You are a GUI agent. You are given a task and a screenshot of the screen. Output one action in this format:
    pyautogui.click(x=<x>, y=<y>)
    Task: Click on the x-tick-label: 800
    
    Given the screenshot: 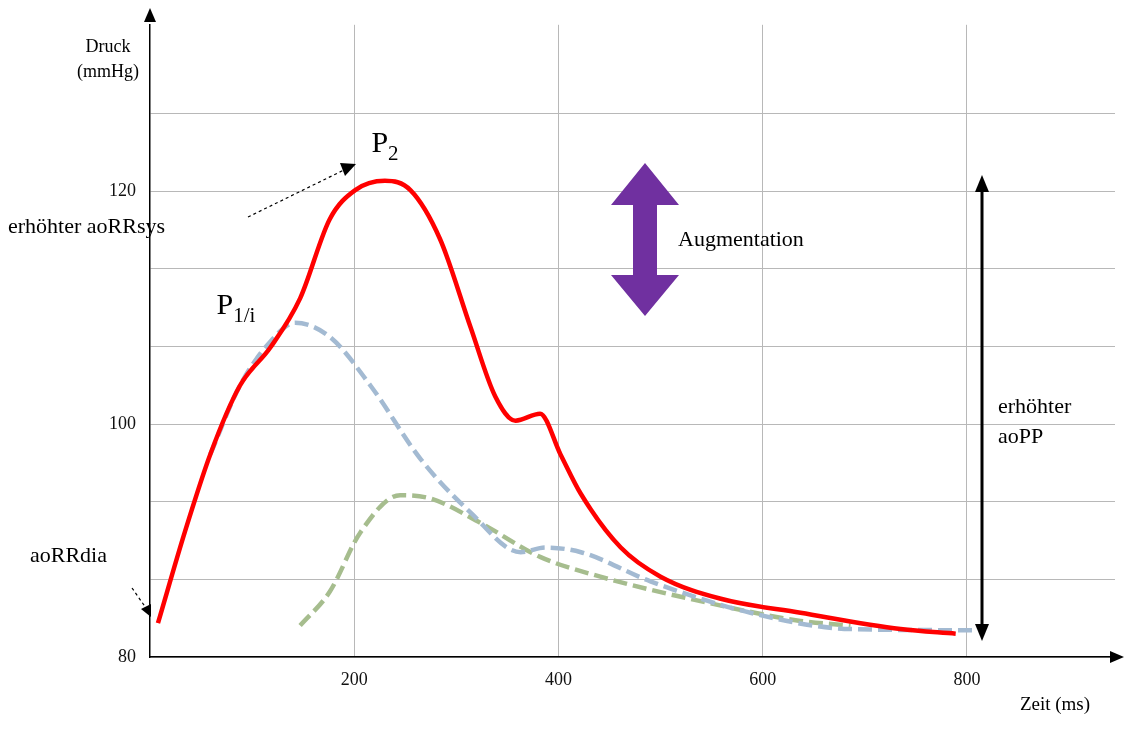 What is the action you would take?
    pyautogui.click(x=967, y=678)
    